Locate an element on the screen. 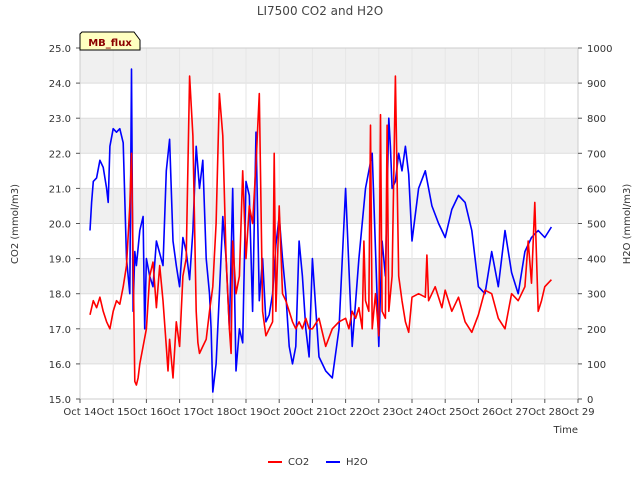 This screenshot has width=640, height=484. y-right-tick-label: 300 is located at coordinates (596, 295).